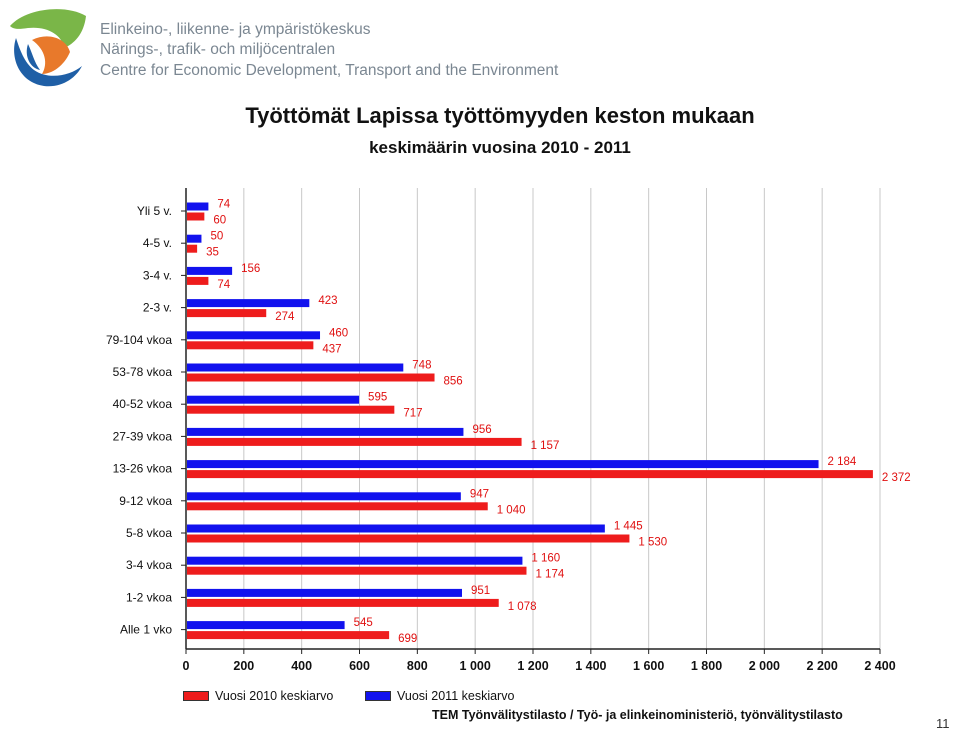 Image resolution: width=960 pixels, height=731 pixels. I want to click on value-label-2010: 274, so click(285, 317).